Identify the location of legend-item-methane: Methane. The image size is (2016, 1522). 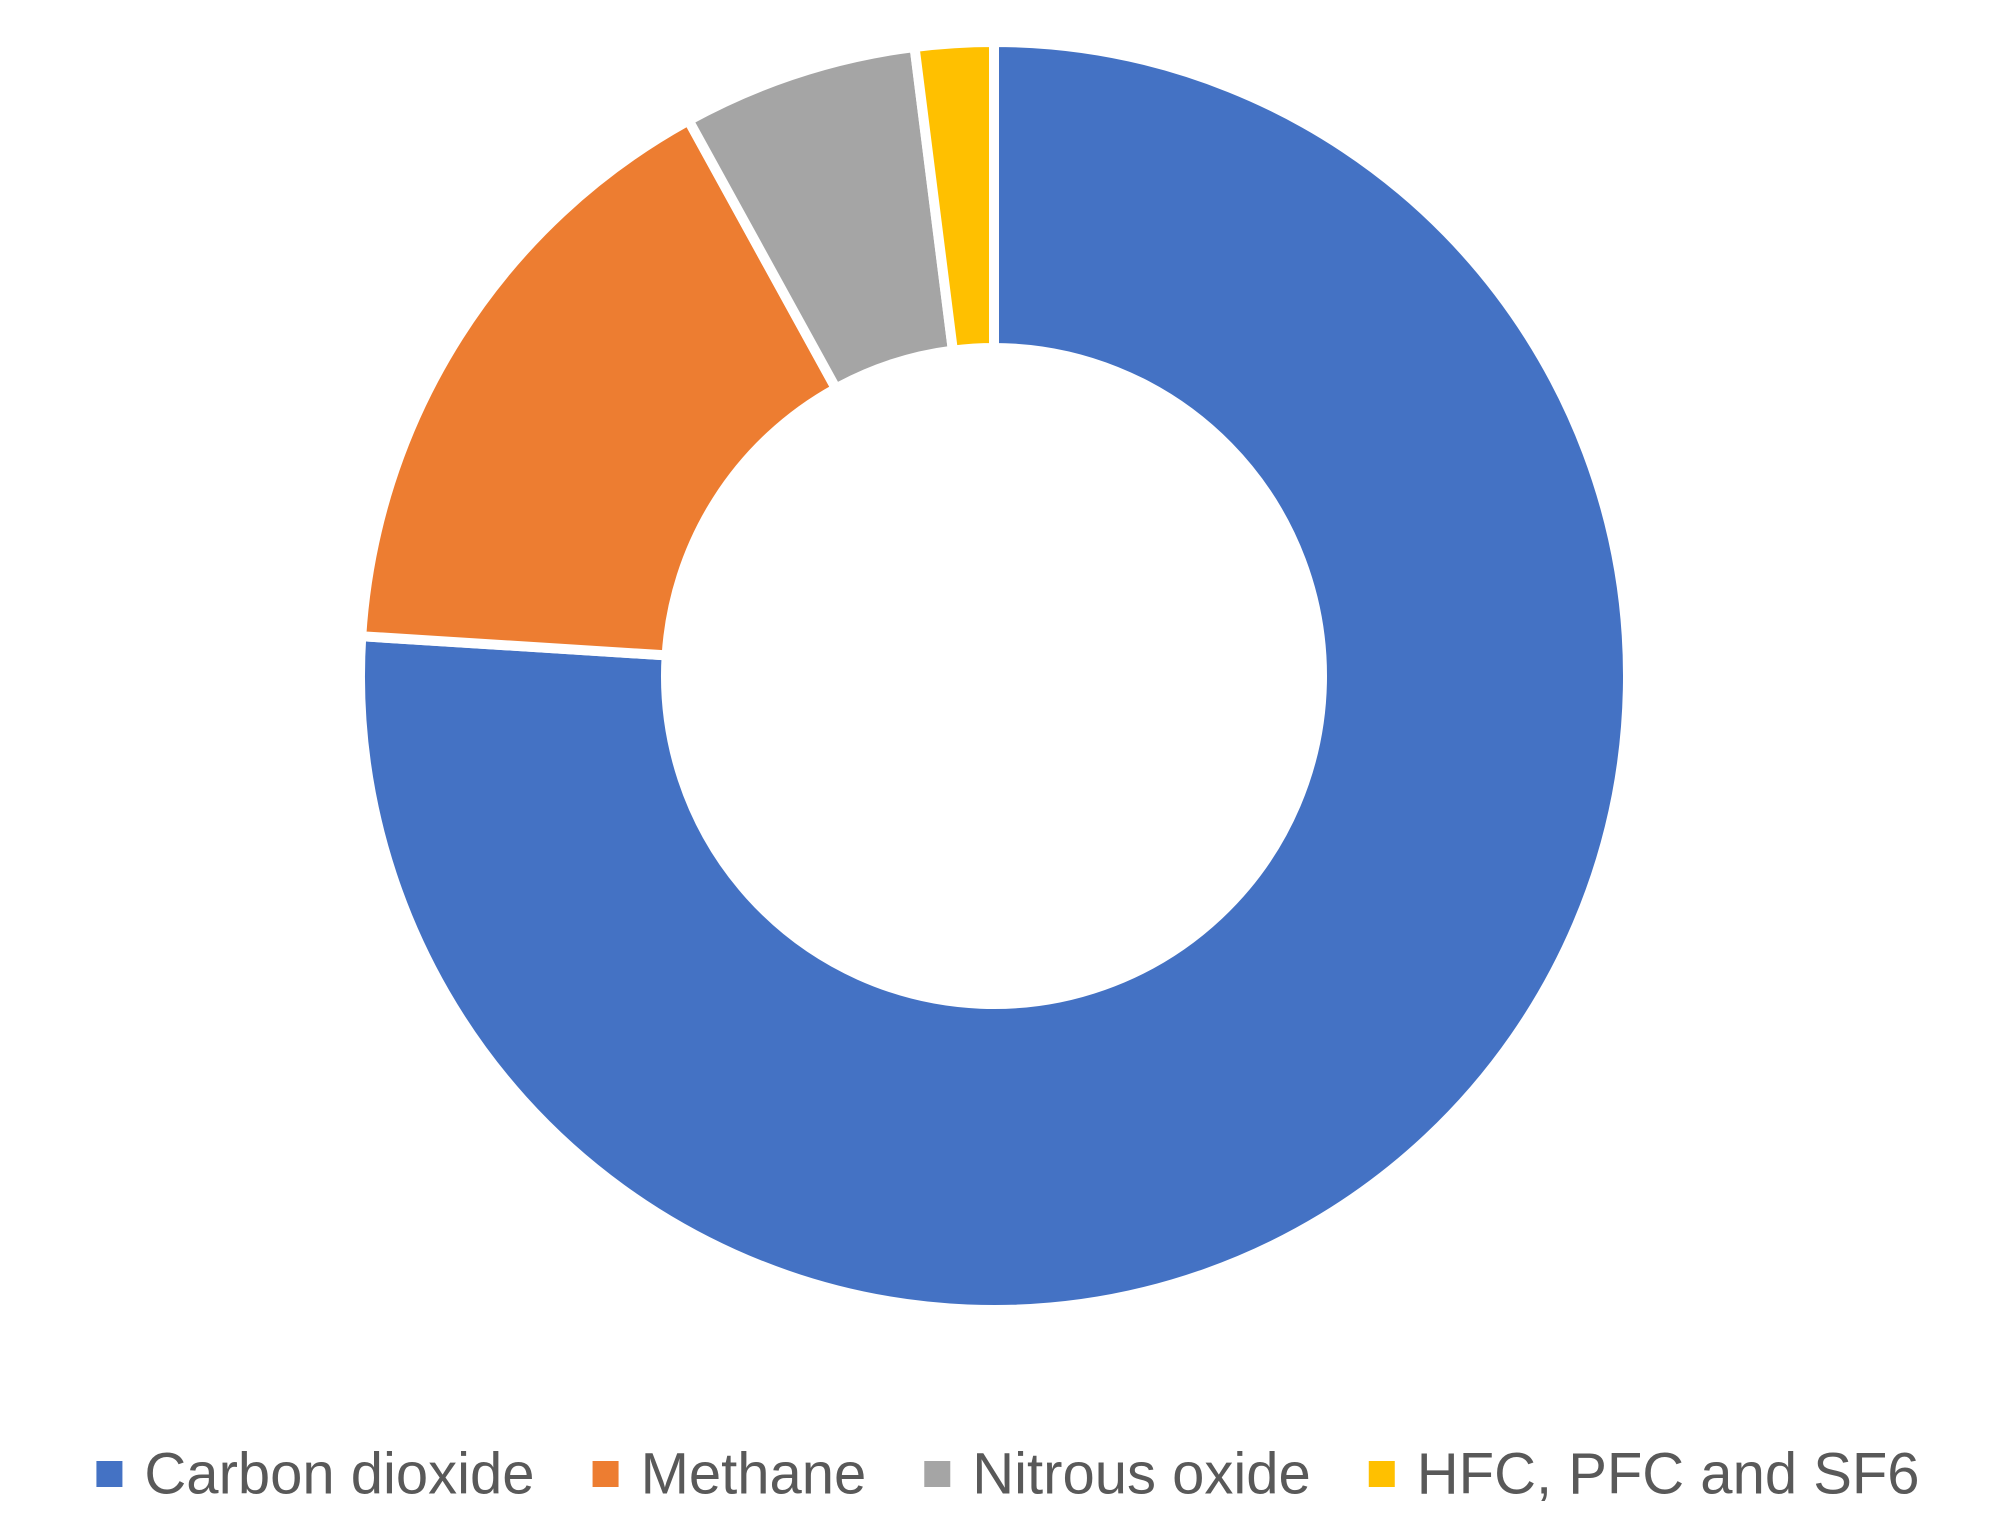
(729, 1474).